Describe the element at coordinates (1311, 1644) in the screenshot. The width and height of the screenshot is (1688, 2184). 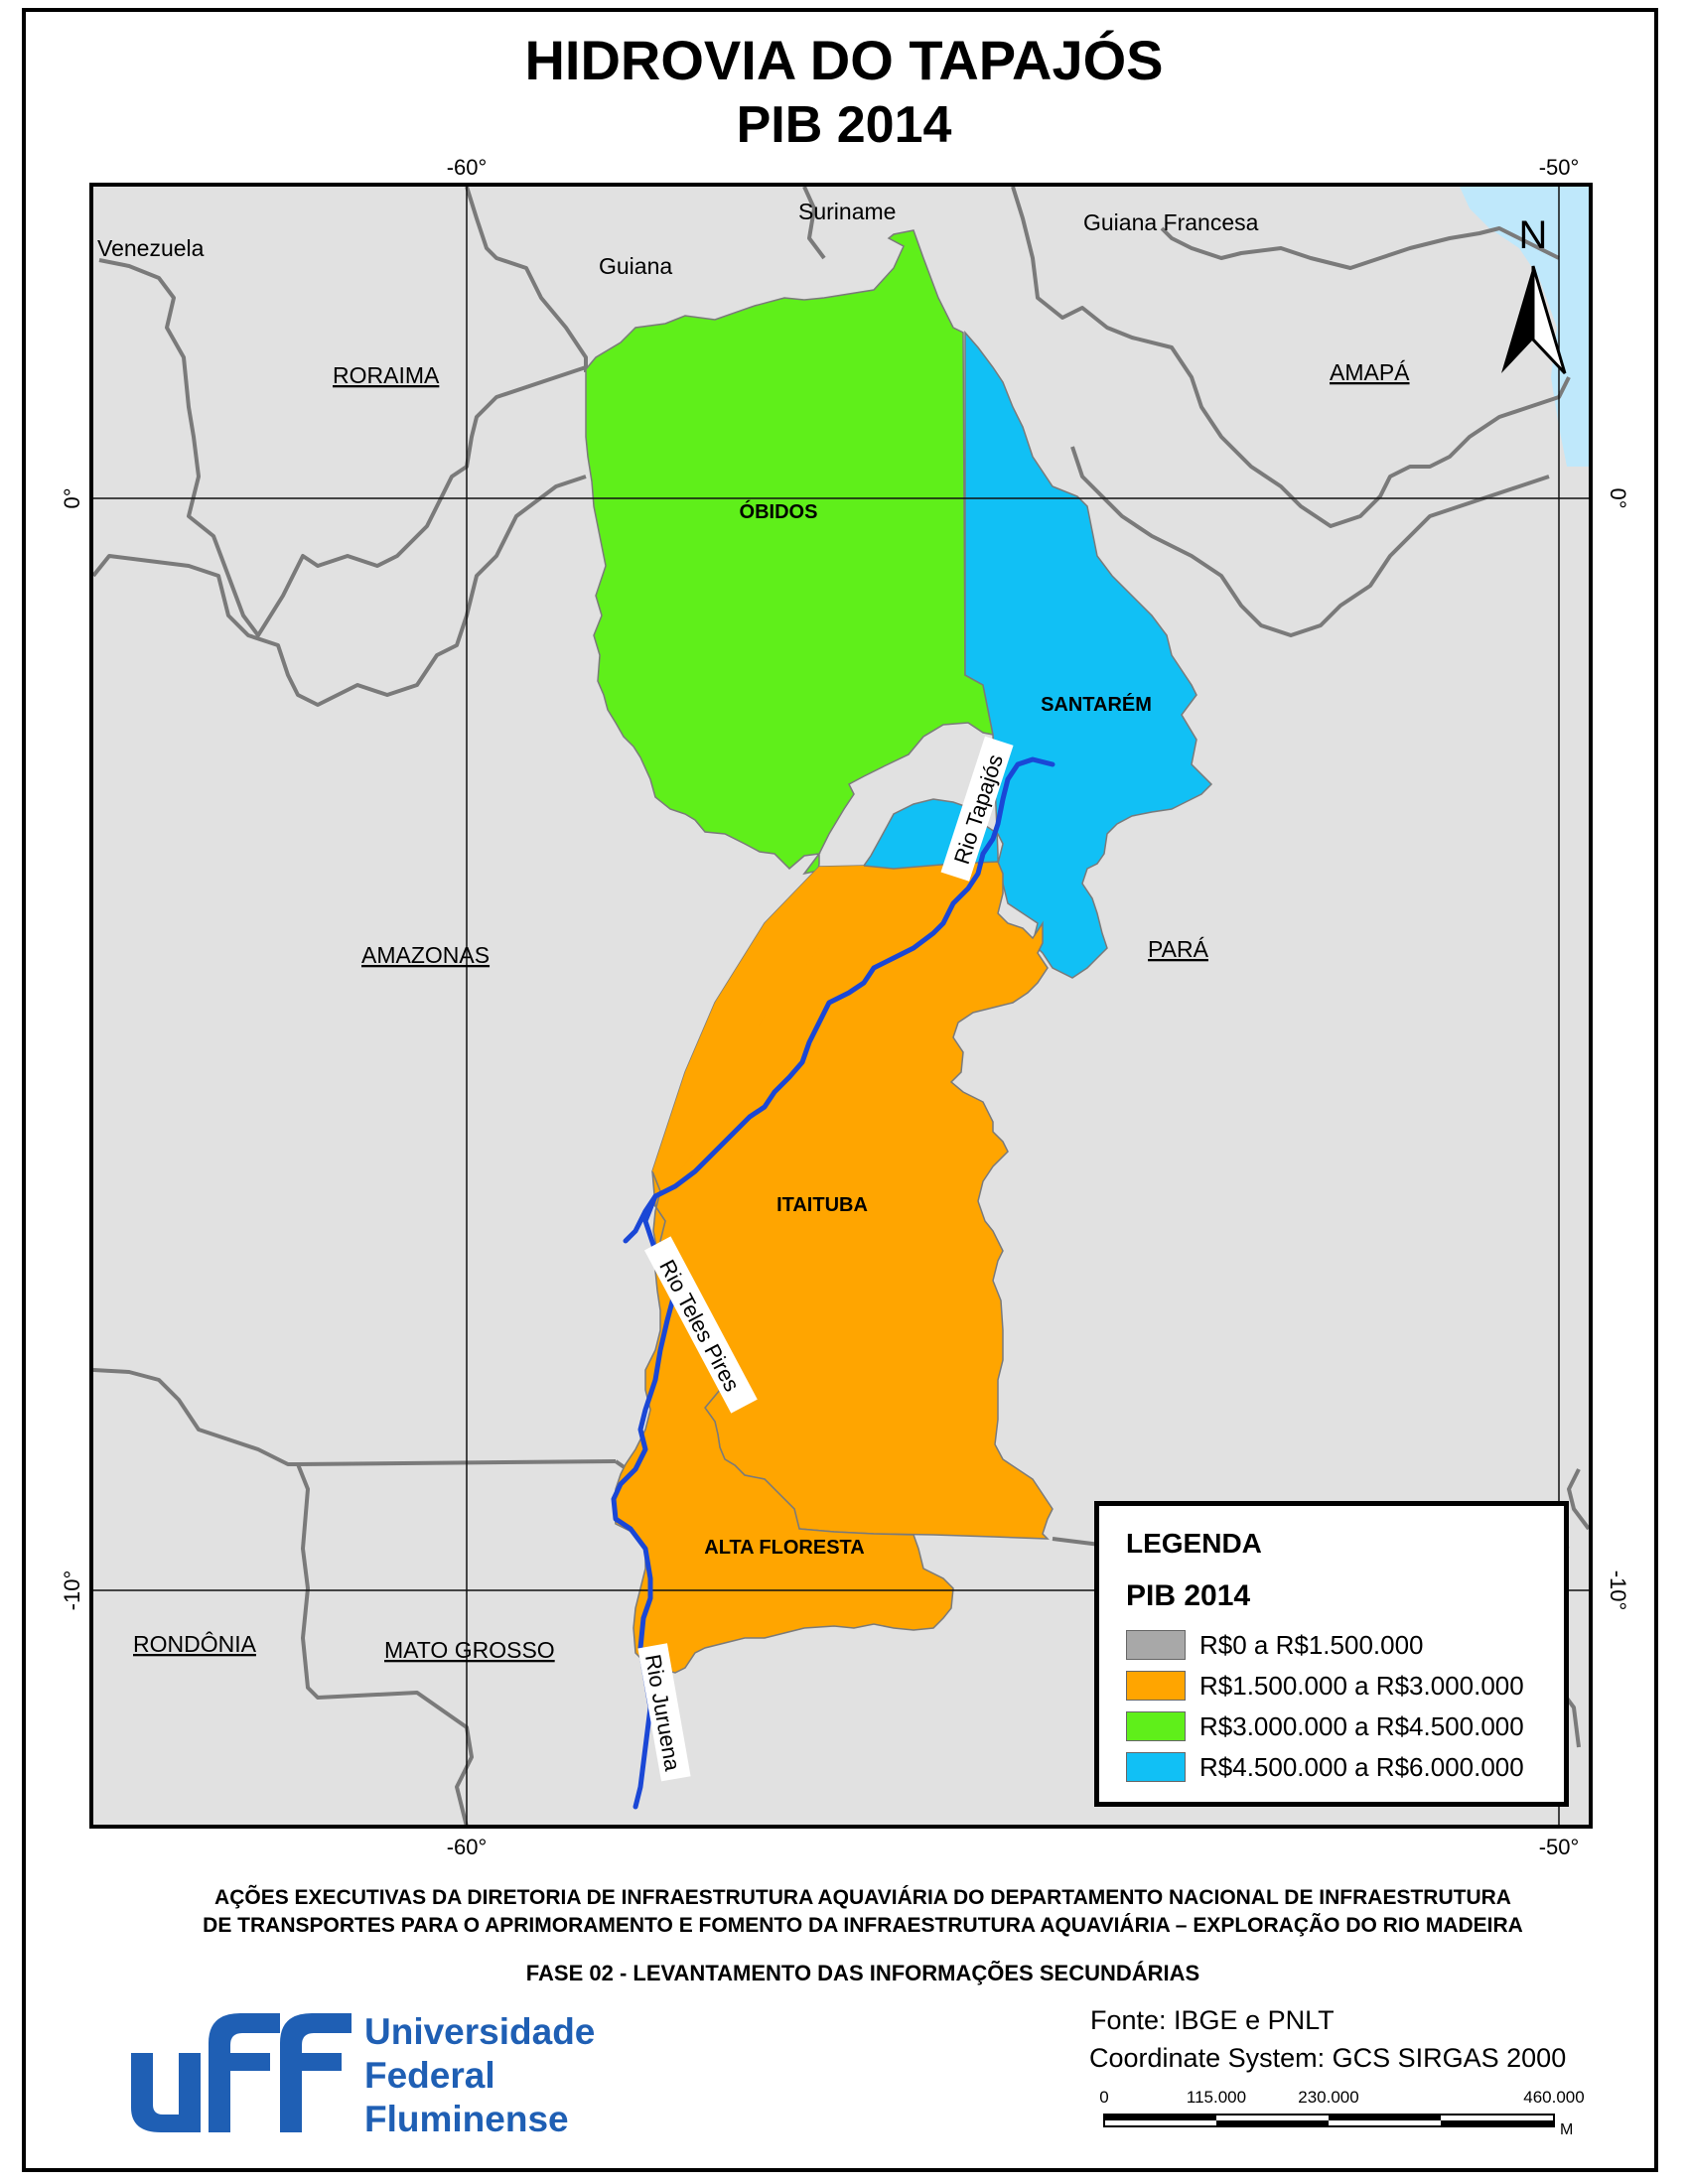
I see `legend-item-label: R$0 a R$1.500.000` at that location.